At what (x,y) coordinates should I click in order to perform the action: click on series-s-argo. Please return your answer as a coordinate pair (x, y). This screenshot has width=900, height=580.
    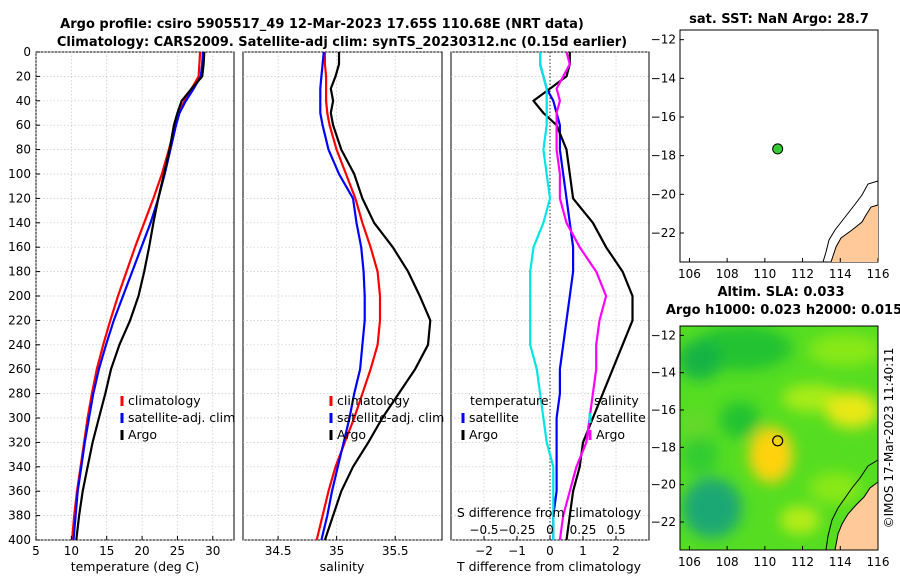
    Looking at the image, I should click on (581, 296).